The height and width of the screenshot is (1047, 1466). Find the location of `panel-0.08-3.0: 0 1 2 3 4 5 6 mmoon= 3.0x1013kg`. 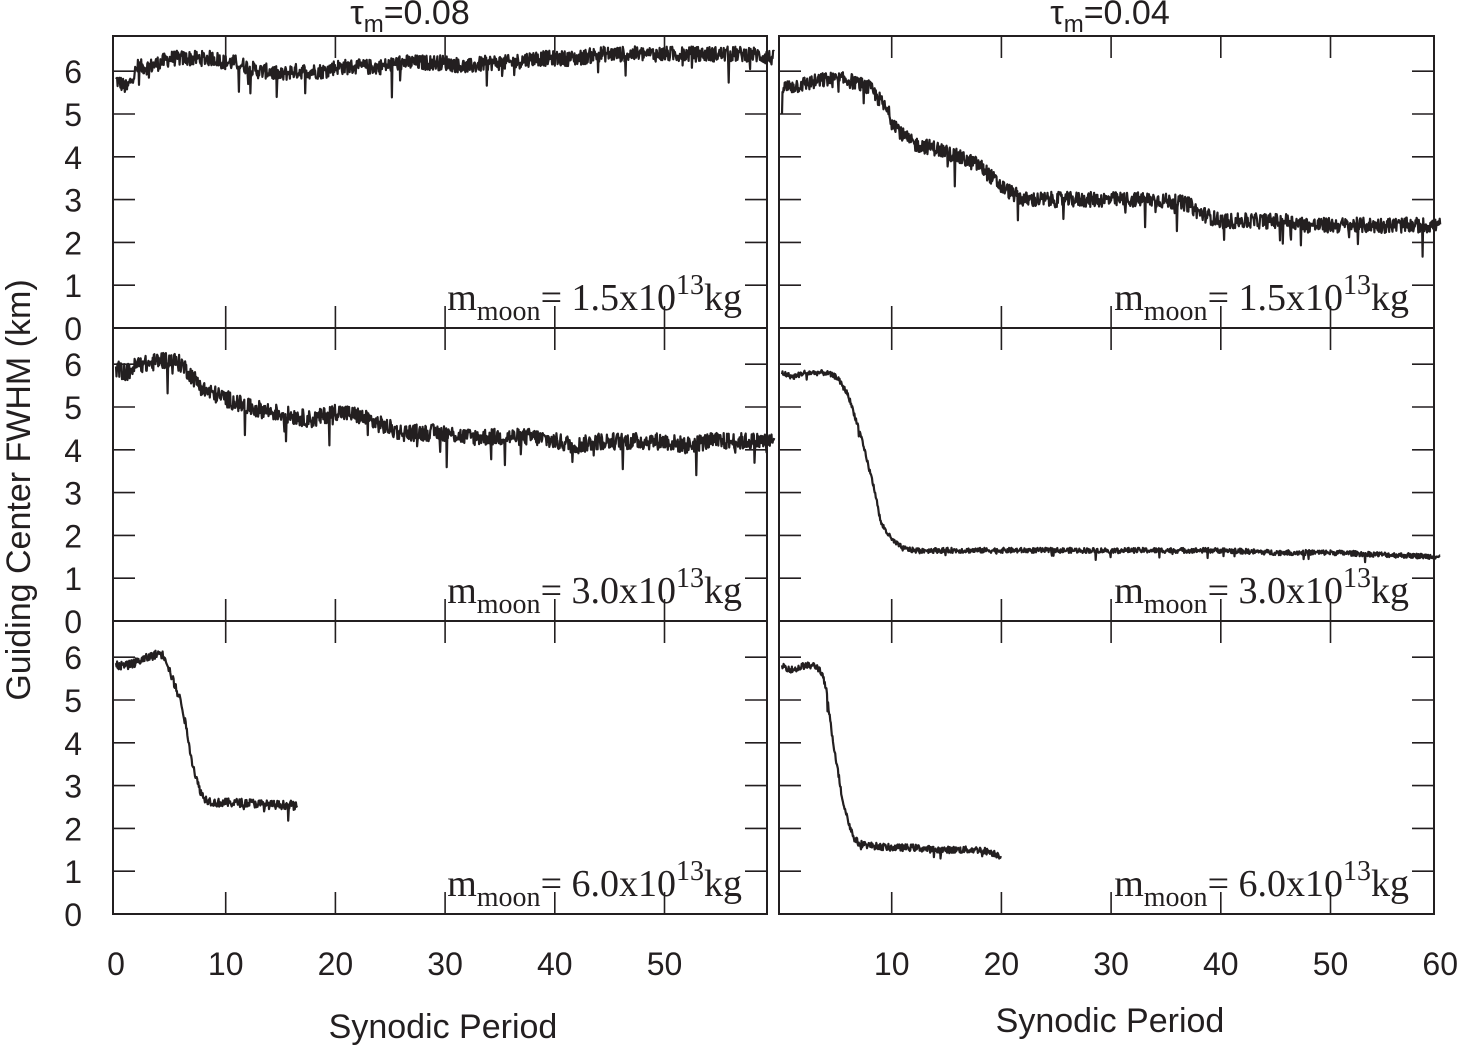

panel-0.08-3.0: 0 1 2 3 4 5 6 mmoon= 3.0x1013kg is located at coordinates (420, 483).